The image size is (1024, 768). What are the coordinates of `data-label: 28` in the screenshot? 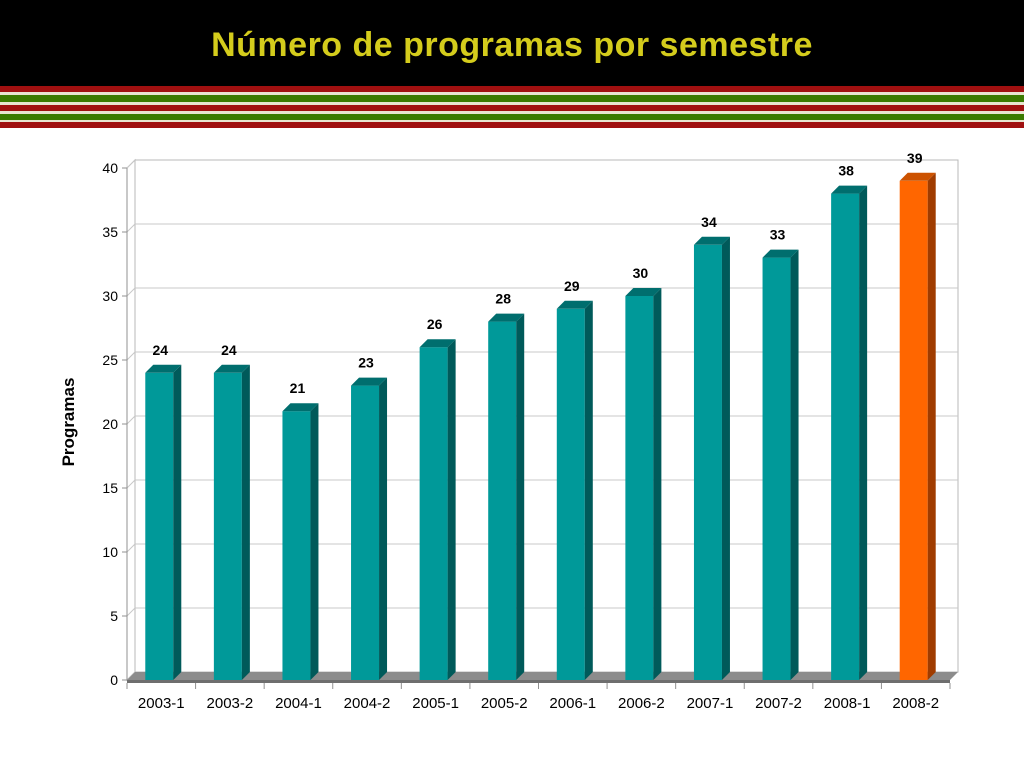 It's located at (503, 299).